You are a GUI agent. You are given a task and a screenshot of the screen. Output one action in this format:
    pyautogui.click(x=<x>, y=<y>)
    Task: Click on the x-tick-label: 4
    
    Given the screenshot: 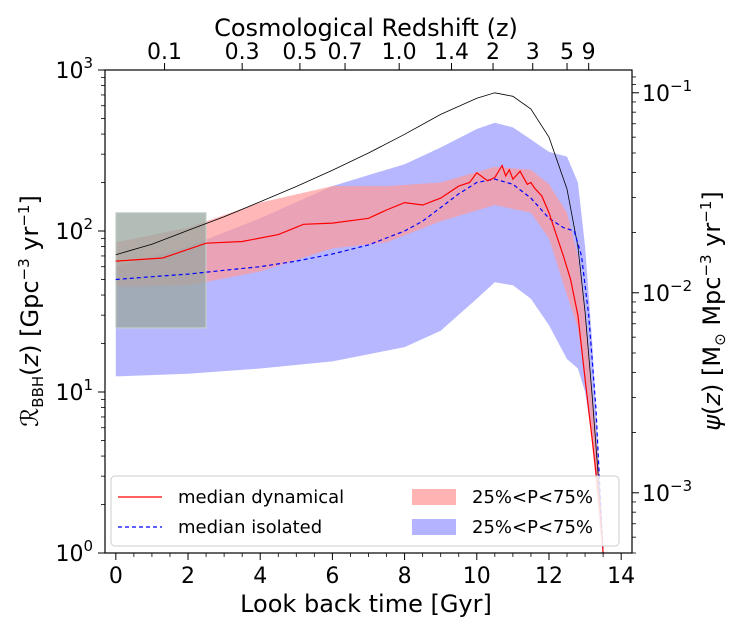 What is the action you would take?
    pyautogui.click(x=260, y=576)
    